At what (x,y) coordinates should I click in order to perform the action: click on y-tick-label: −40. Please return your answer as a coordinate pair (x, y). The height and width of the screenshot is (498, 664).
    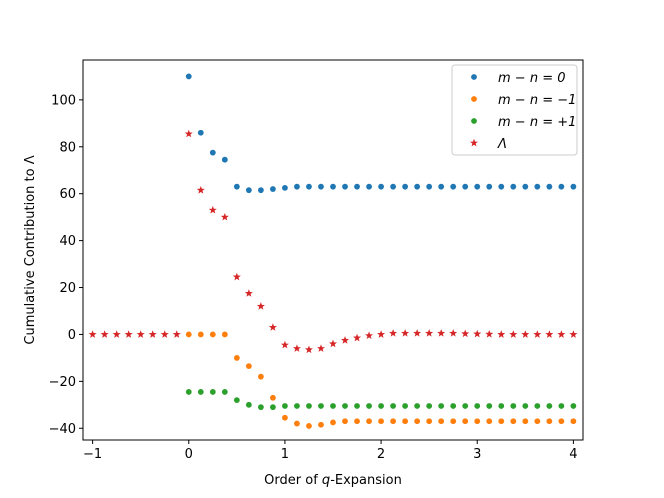
    Looking at the image, I should click on (62, 429).